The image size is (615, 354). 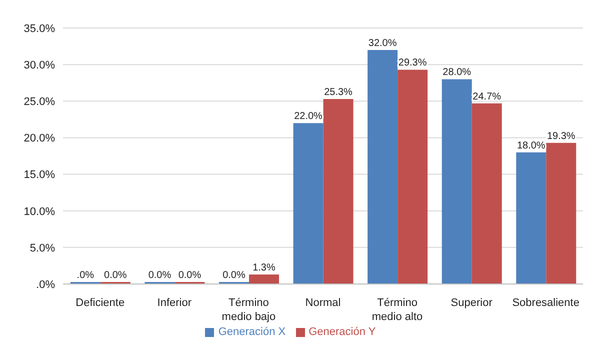 I want to click on legend-label: Generación X, so click(x=252, y=332).